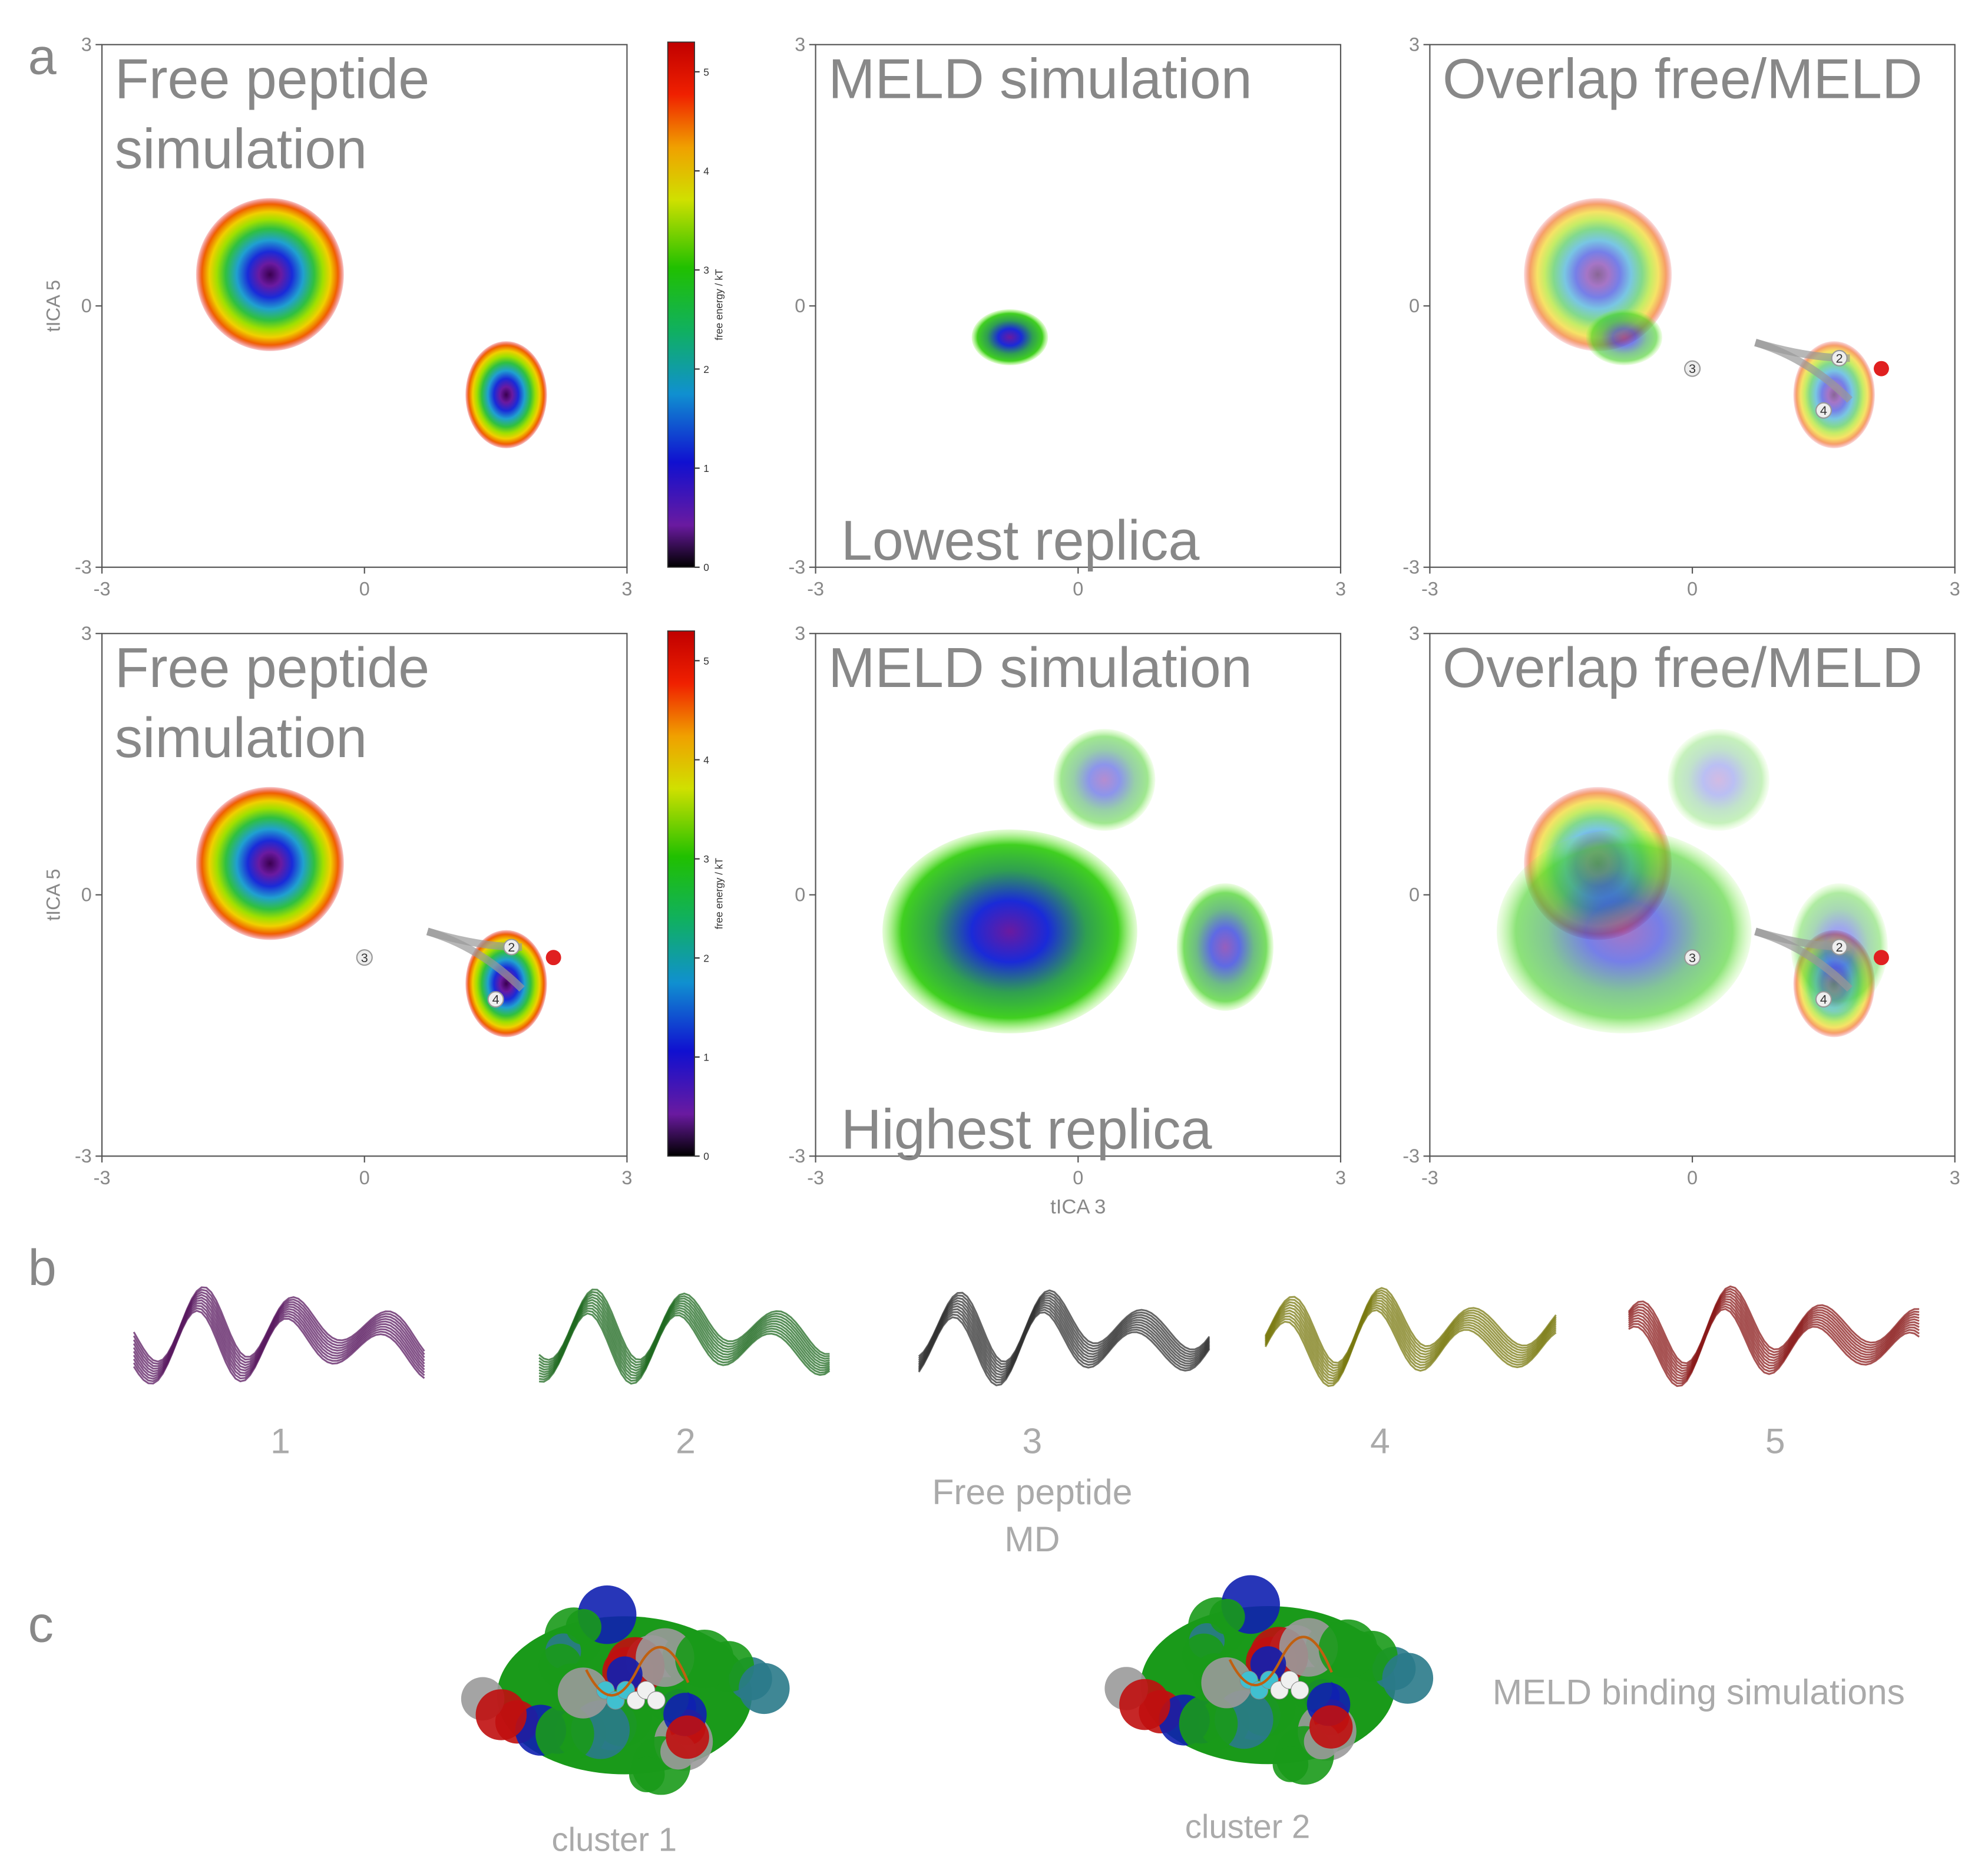 The width and height of the screenshot is (1988, 1873). Describe the element at coordinates (1775, 1441) in the screenshot. I see `structure-label: 5` at that location.